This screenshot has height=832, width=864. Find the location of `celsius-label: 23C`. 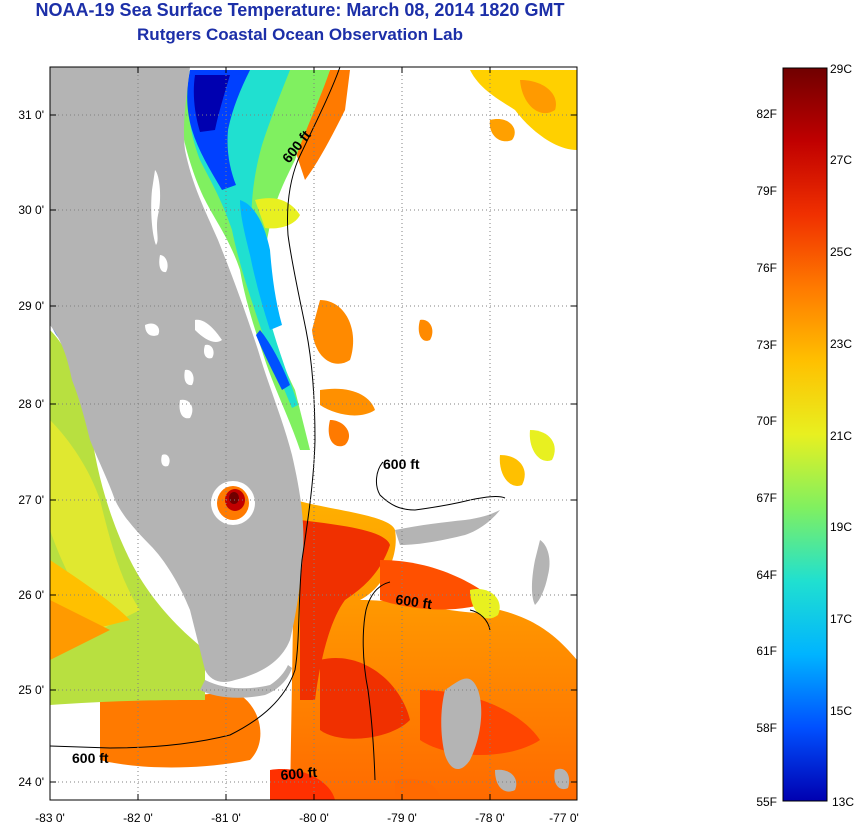

celsius-label: 23C is located at coordinates (841, 344).